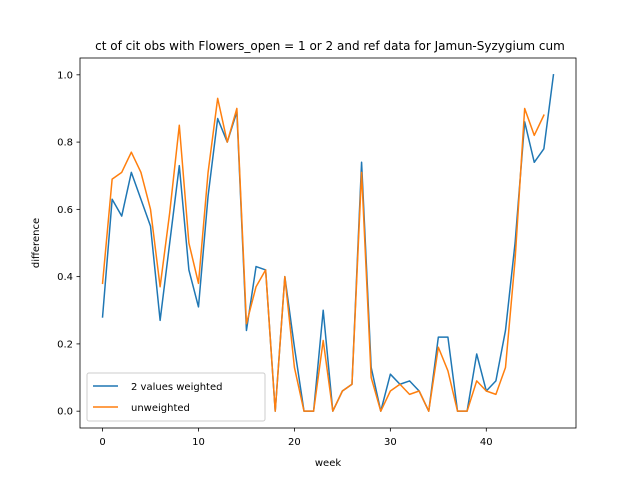 The height and width of the screenshot is (484, 640). Describe the element at coordinates (65, 143) in the screenshot. I see `y-tick-label: 0.8` at that location.